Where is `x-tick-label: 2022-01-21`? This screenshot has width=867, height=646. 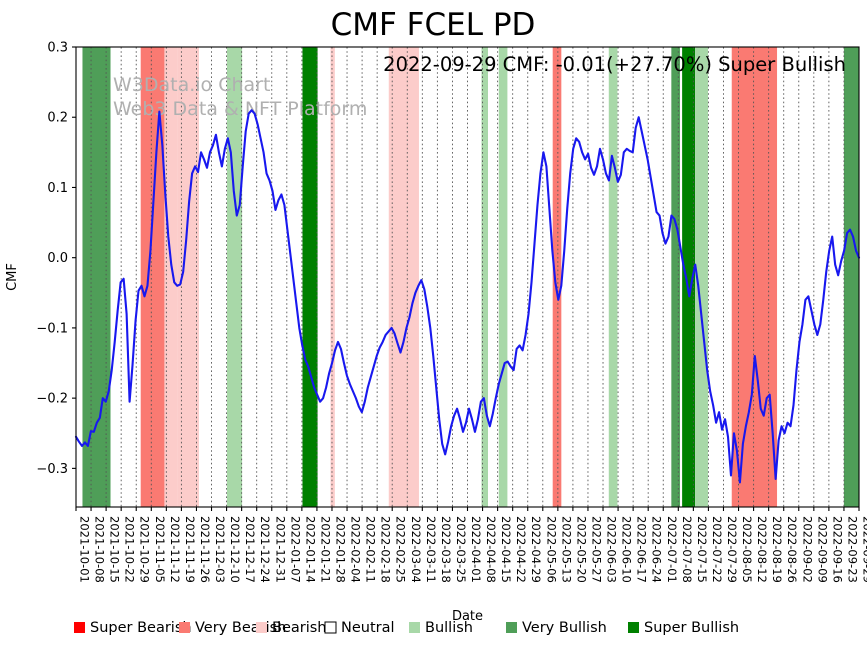
x-tick-label: 2022-01-21 is located at coordinates (325, 549).